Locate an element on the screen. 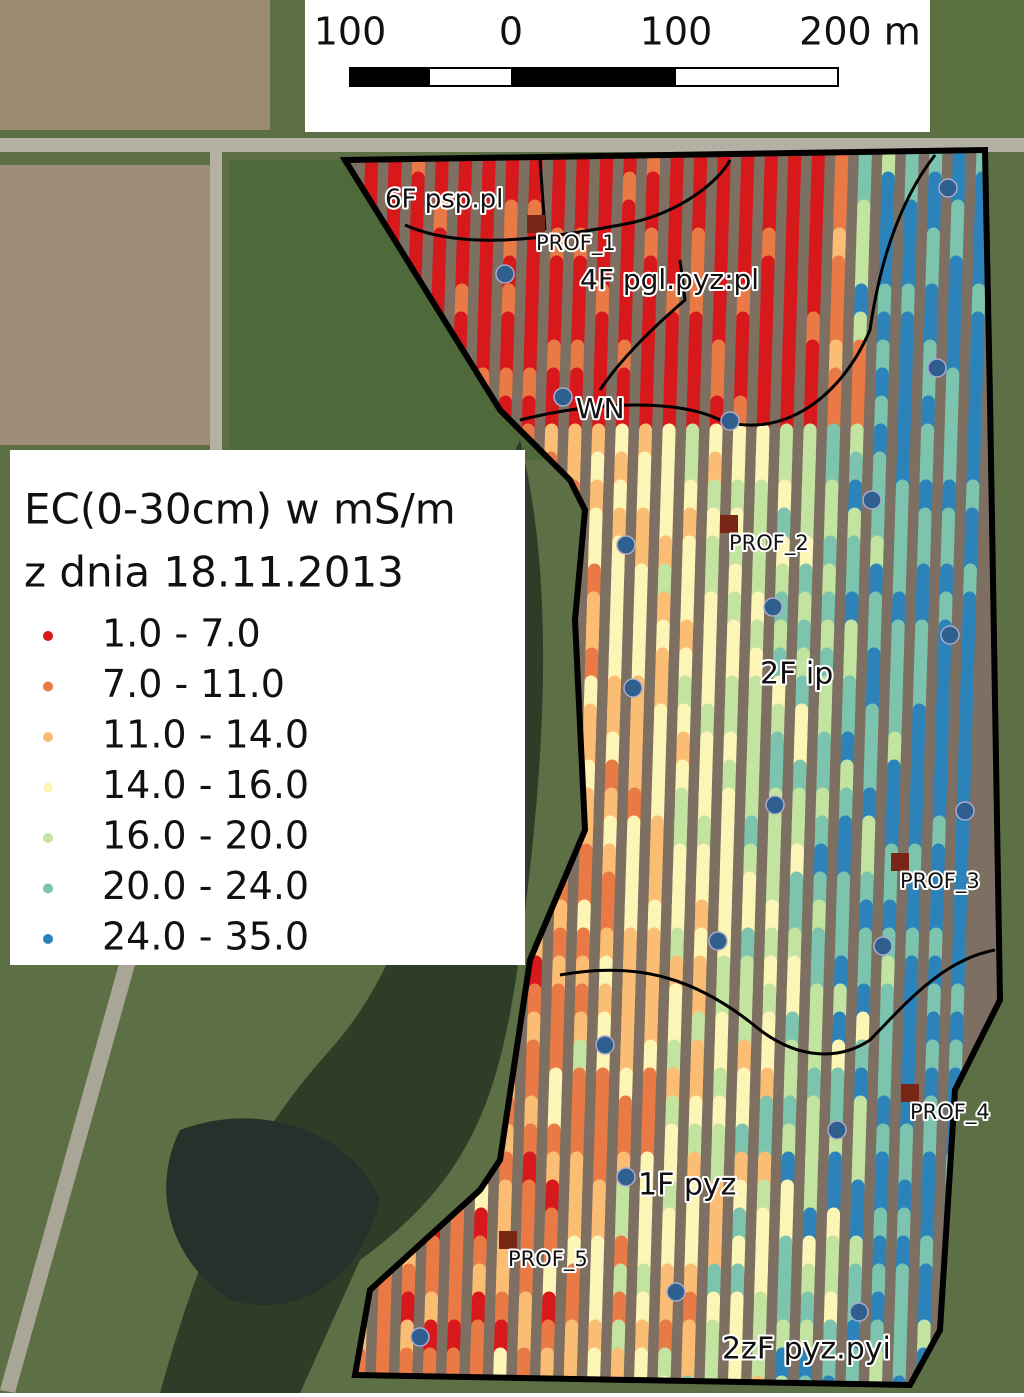 The height and width of the screenshot is (1397, 1024). legend-title: z dnia 18.11.2013 is located at coordinates (214, 572).